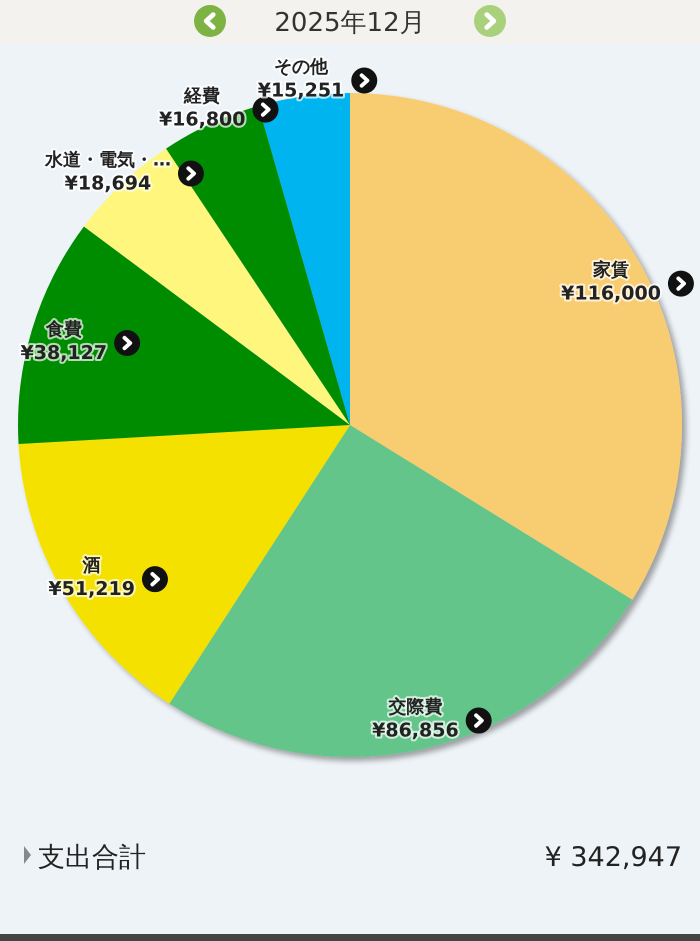 This screenshot has width=700, height=941. I want to click on slice-label: 食費, so click(63, 329).